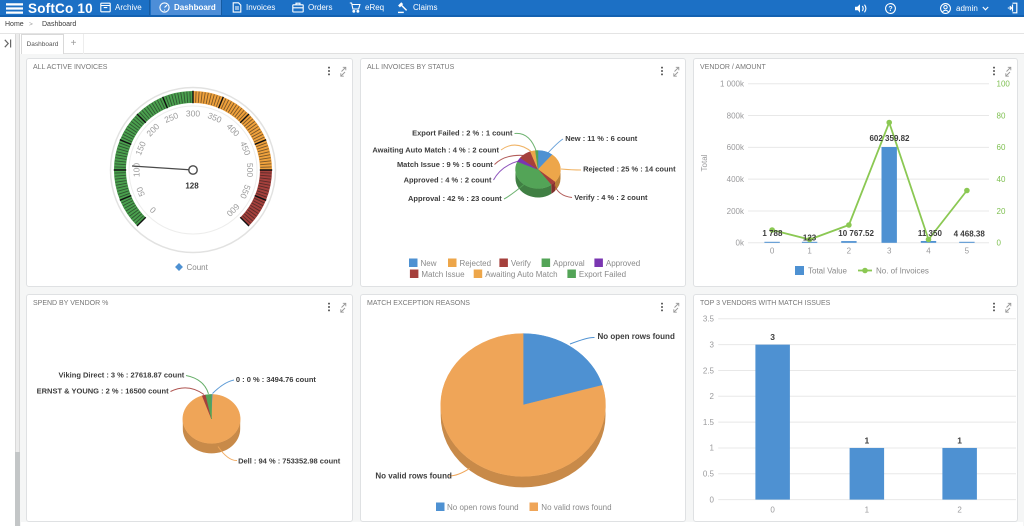 This screenshot has height=528, width=1024. What do you see at coordinates (856, 233) in the screenshot?
I see `svg-text: 10 767.52` at bounding box center [856, 233].